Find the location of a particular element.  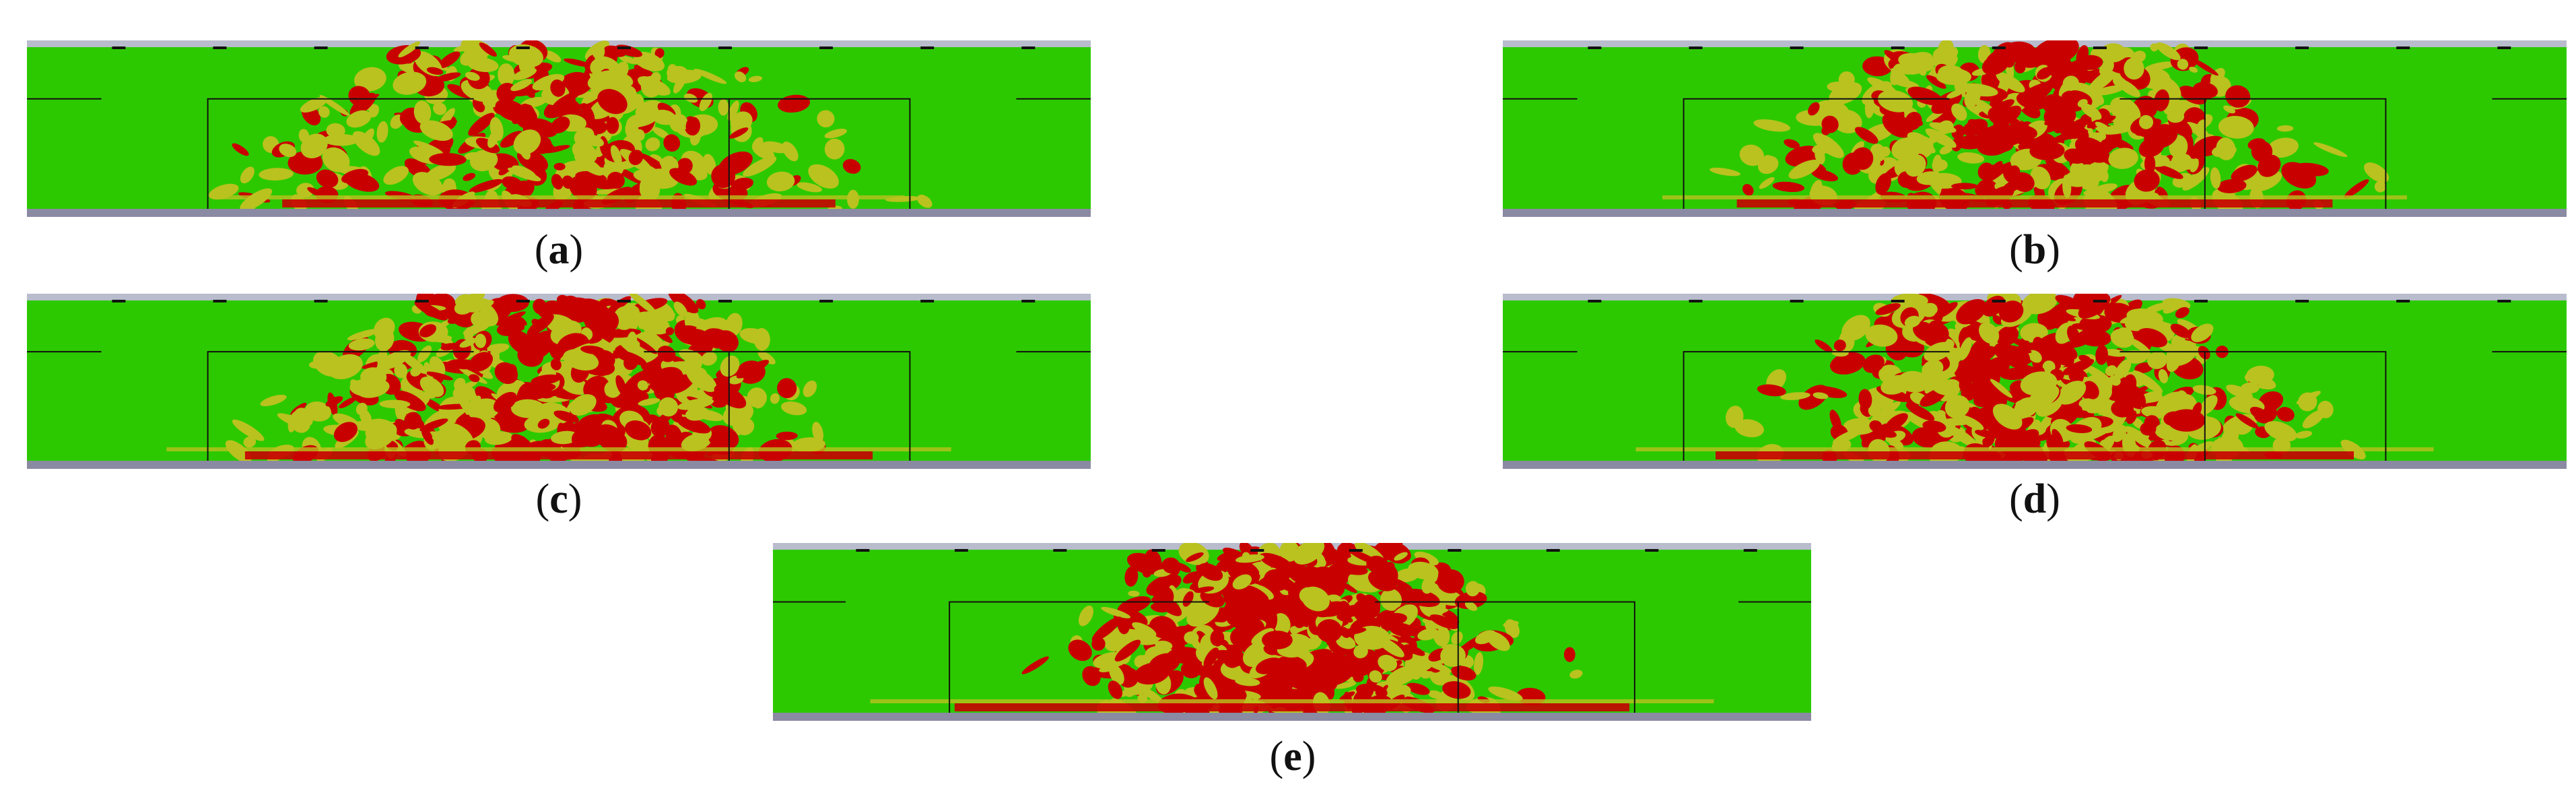

caption-c: (c) is located at coordinates (558, 499).